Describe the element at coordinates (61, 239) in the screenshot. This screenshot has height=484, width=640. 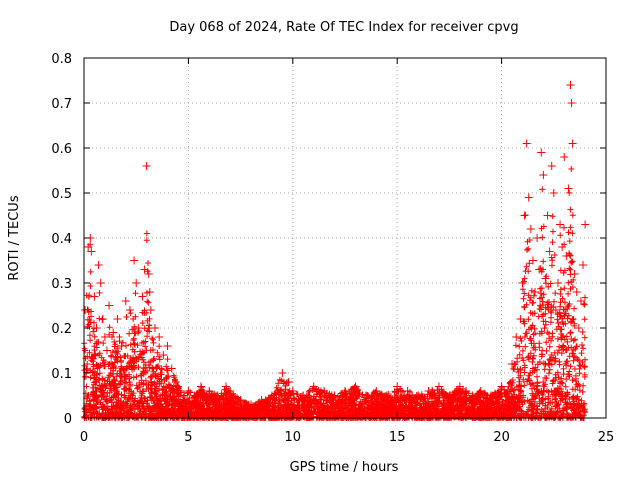
I see `y-tick-label: 0.4` at that location.